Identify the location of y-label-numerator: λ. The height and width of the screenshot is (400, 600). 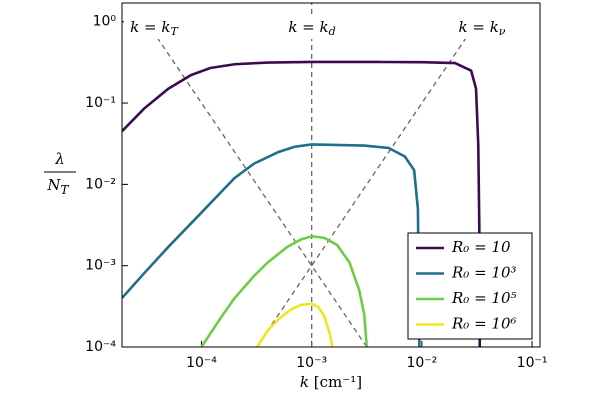
(59, 159).